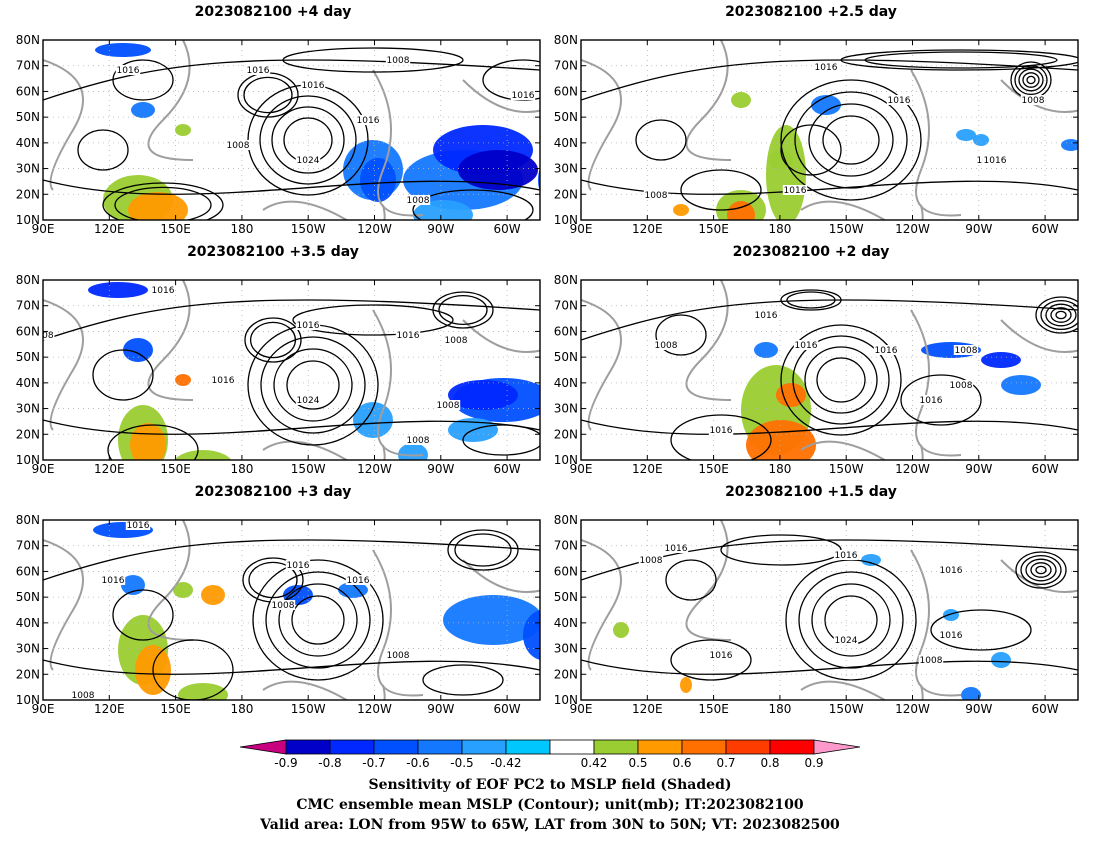 Image resolution: width=1100 pixels, height=850 pixels. I want to click on latitude-label: 40N, so click(28, 623).